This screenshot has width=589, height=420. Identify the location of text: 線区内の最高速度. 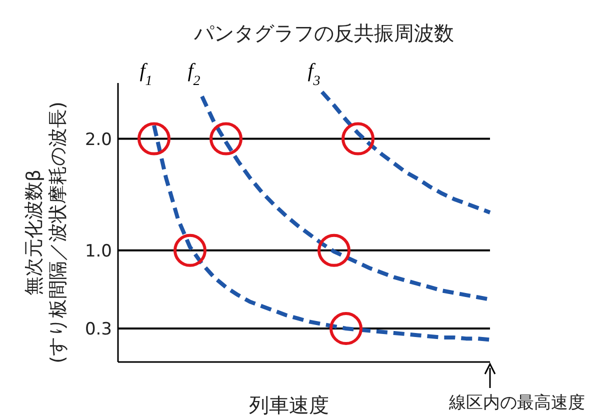
(516, 403).